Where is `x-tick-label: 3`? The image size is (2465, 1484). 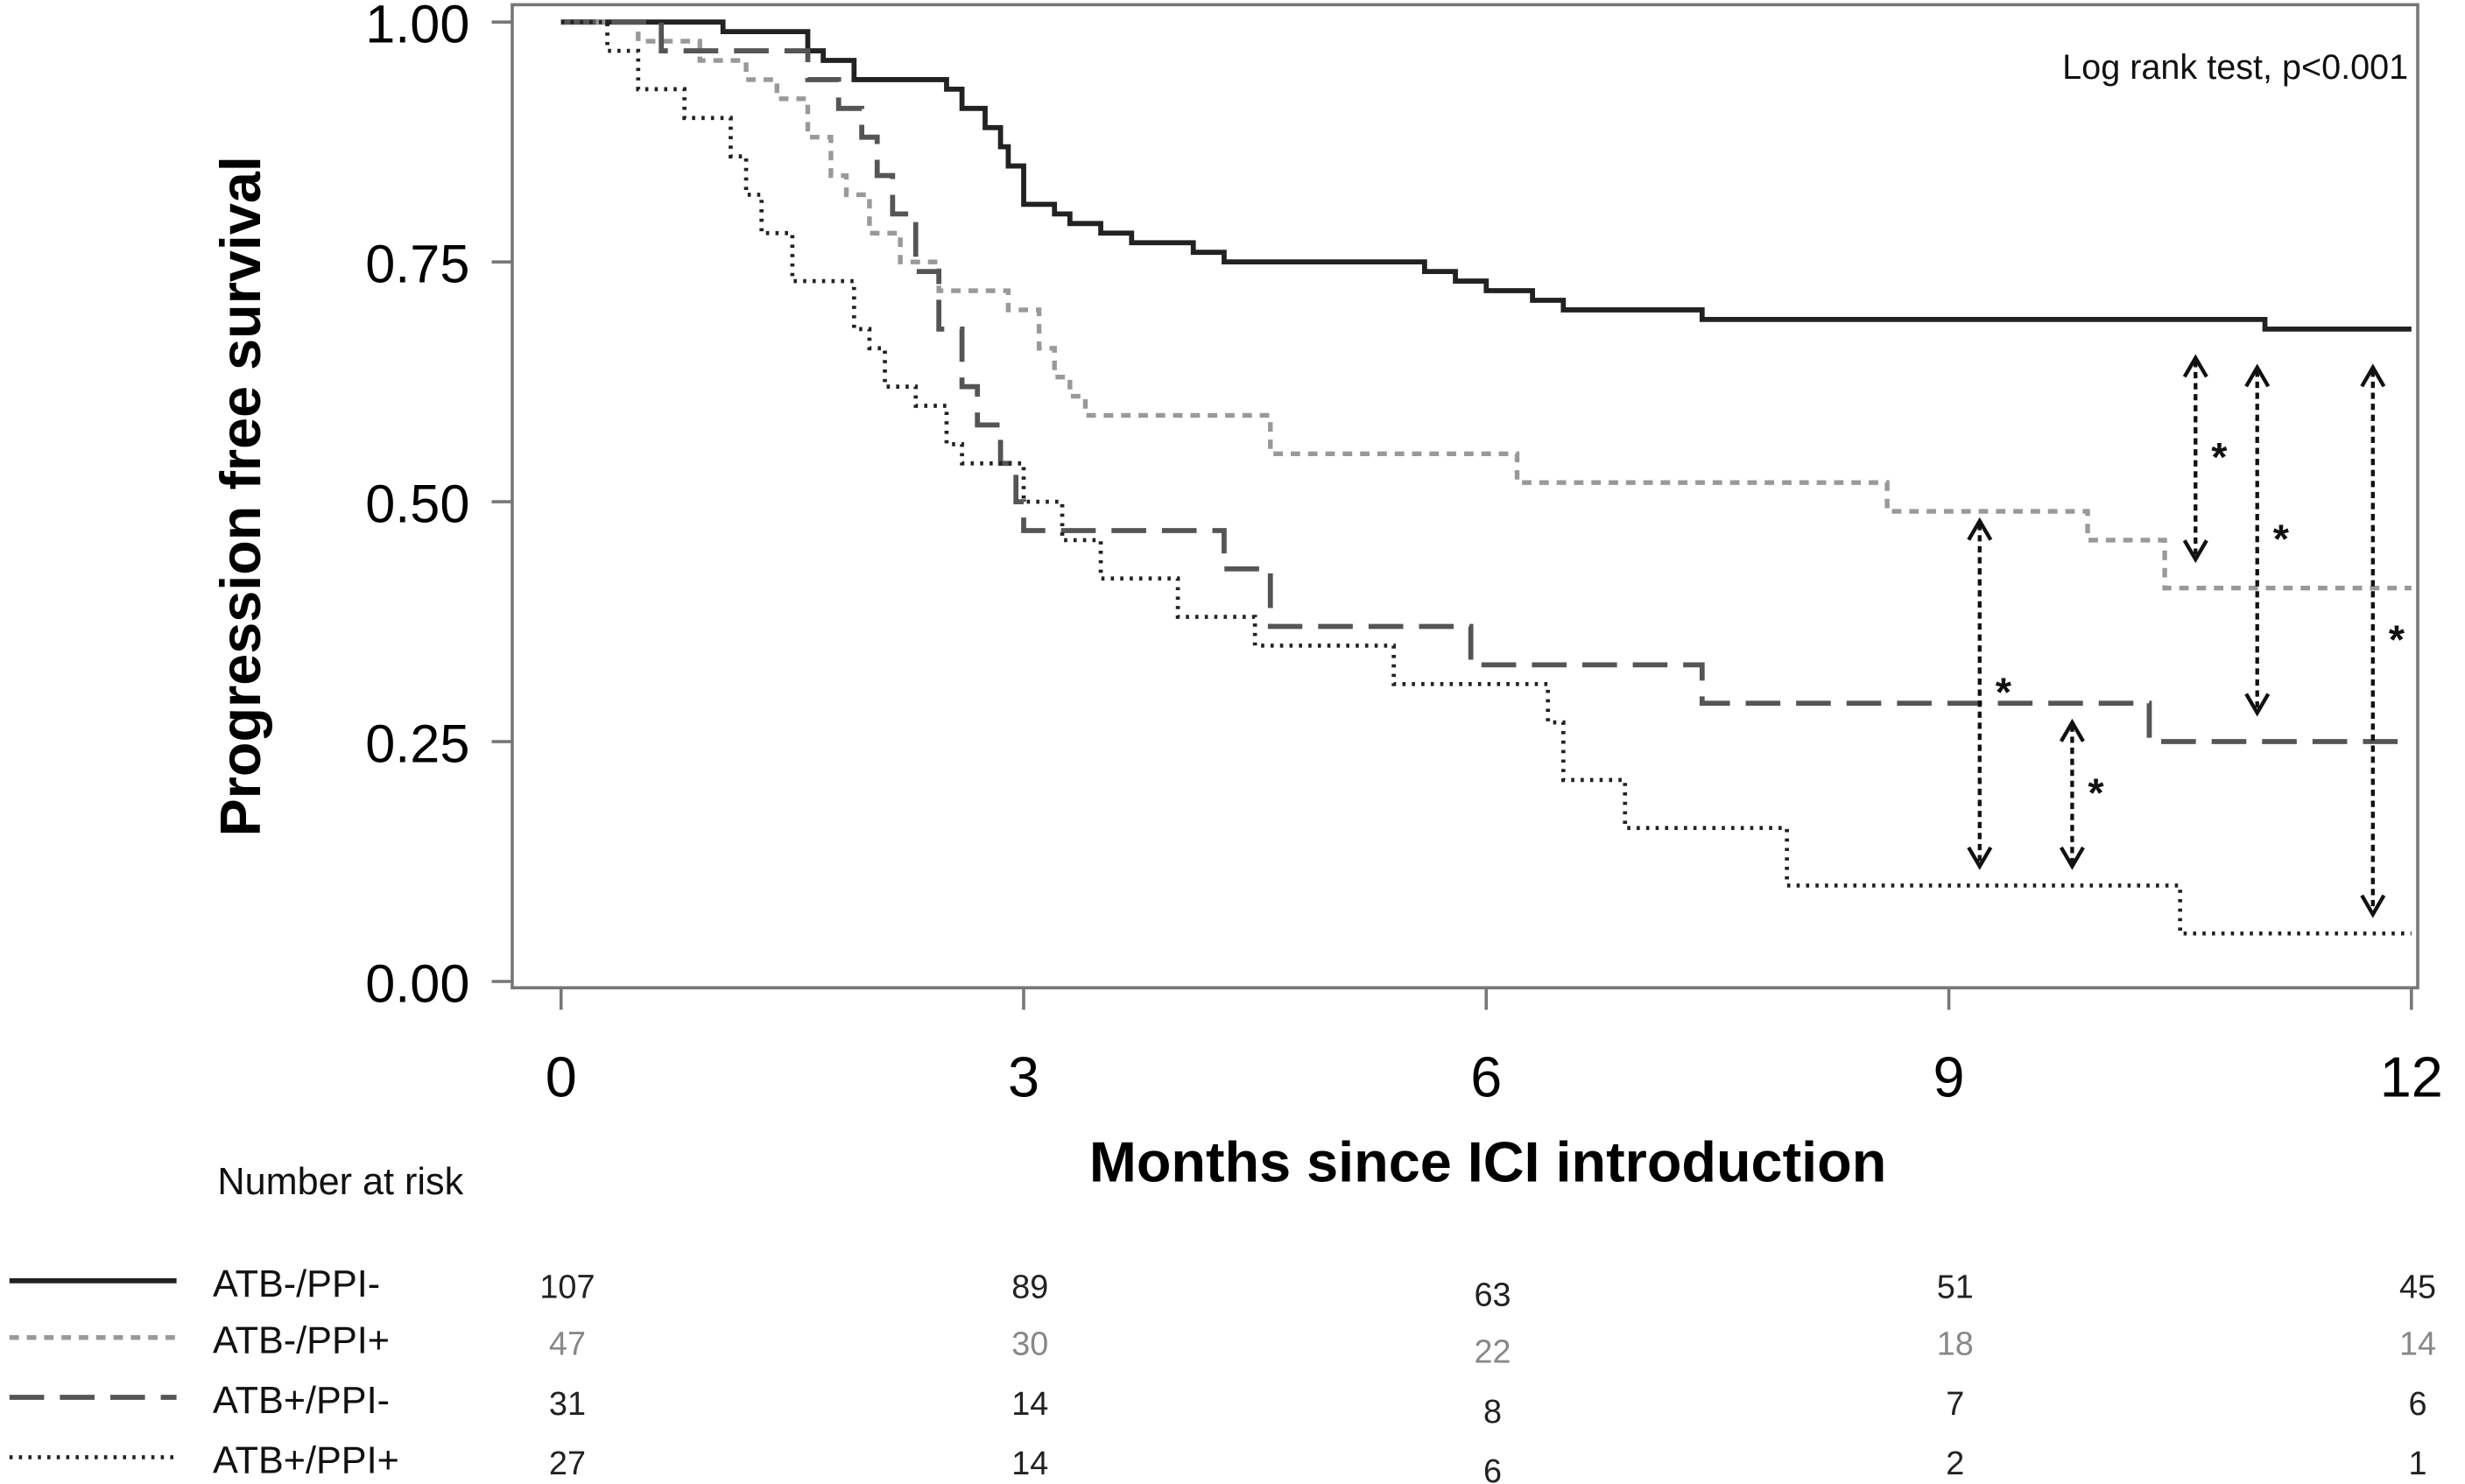 x-tick-label: 3 is located at coordinates (1023, 1076).